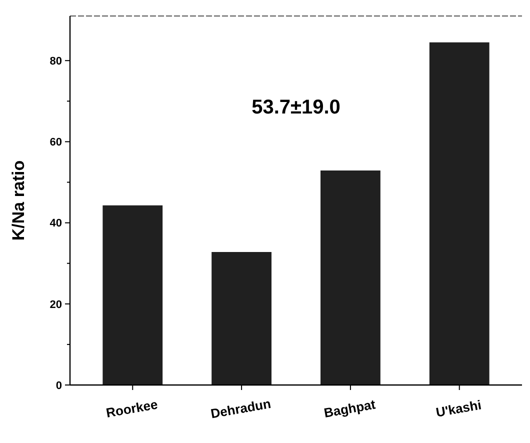 This screenshot has height=443, width=530. What do you see at coordinates (241, 409) in the screenshot?
I see `x-tick-label: Dehradun` at bounding box center [241, 409].